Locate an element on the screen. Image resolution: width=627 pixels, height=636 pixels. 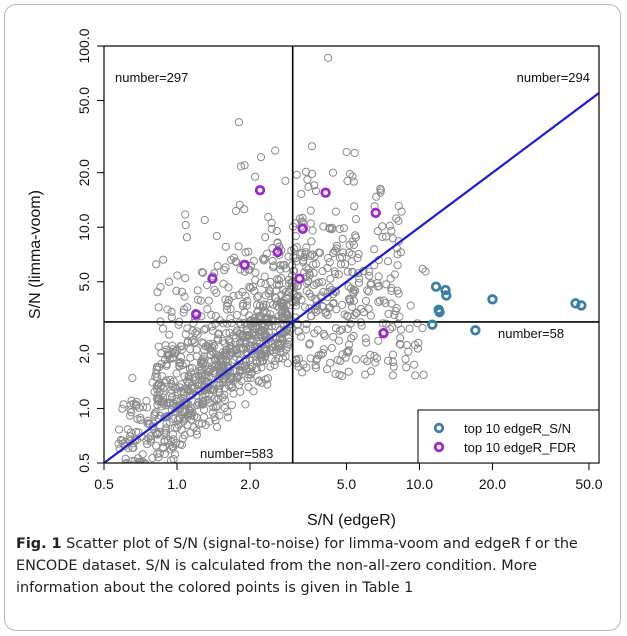
x-tick-label: 50.0 is located at coordinates (588, 484).